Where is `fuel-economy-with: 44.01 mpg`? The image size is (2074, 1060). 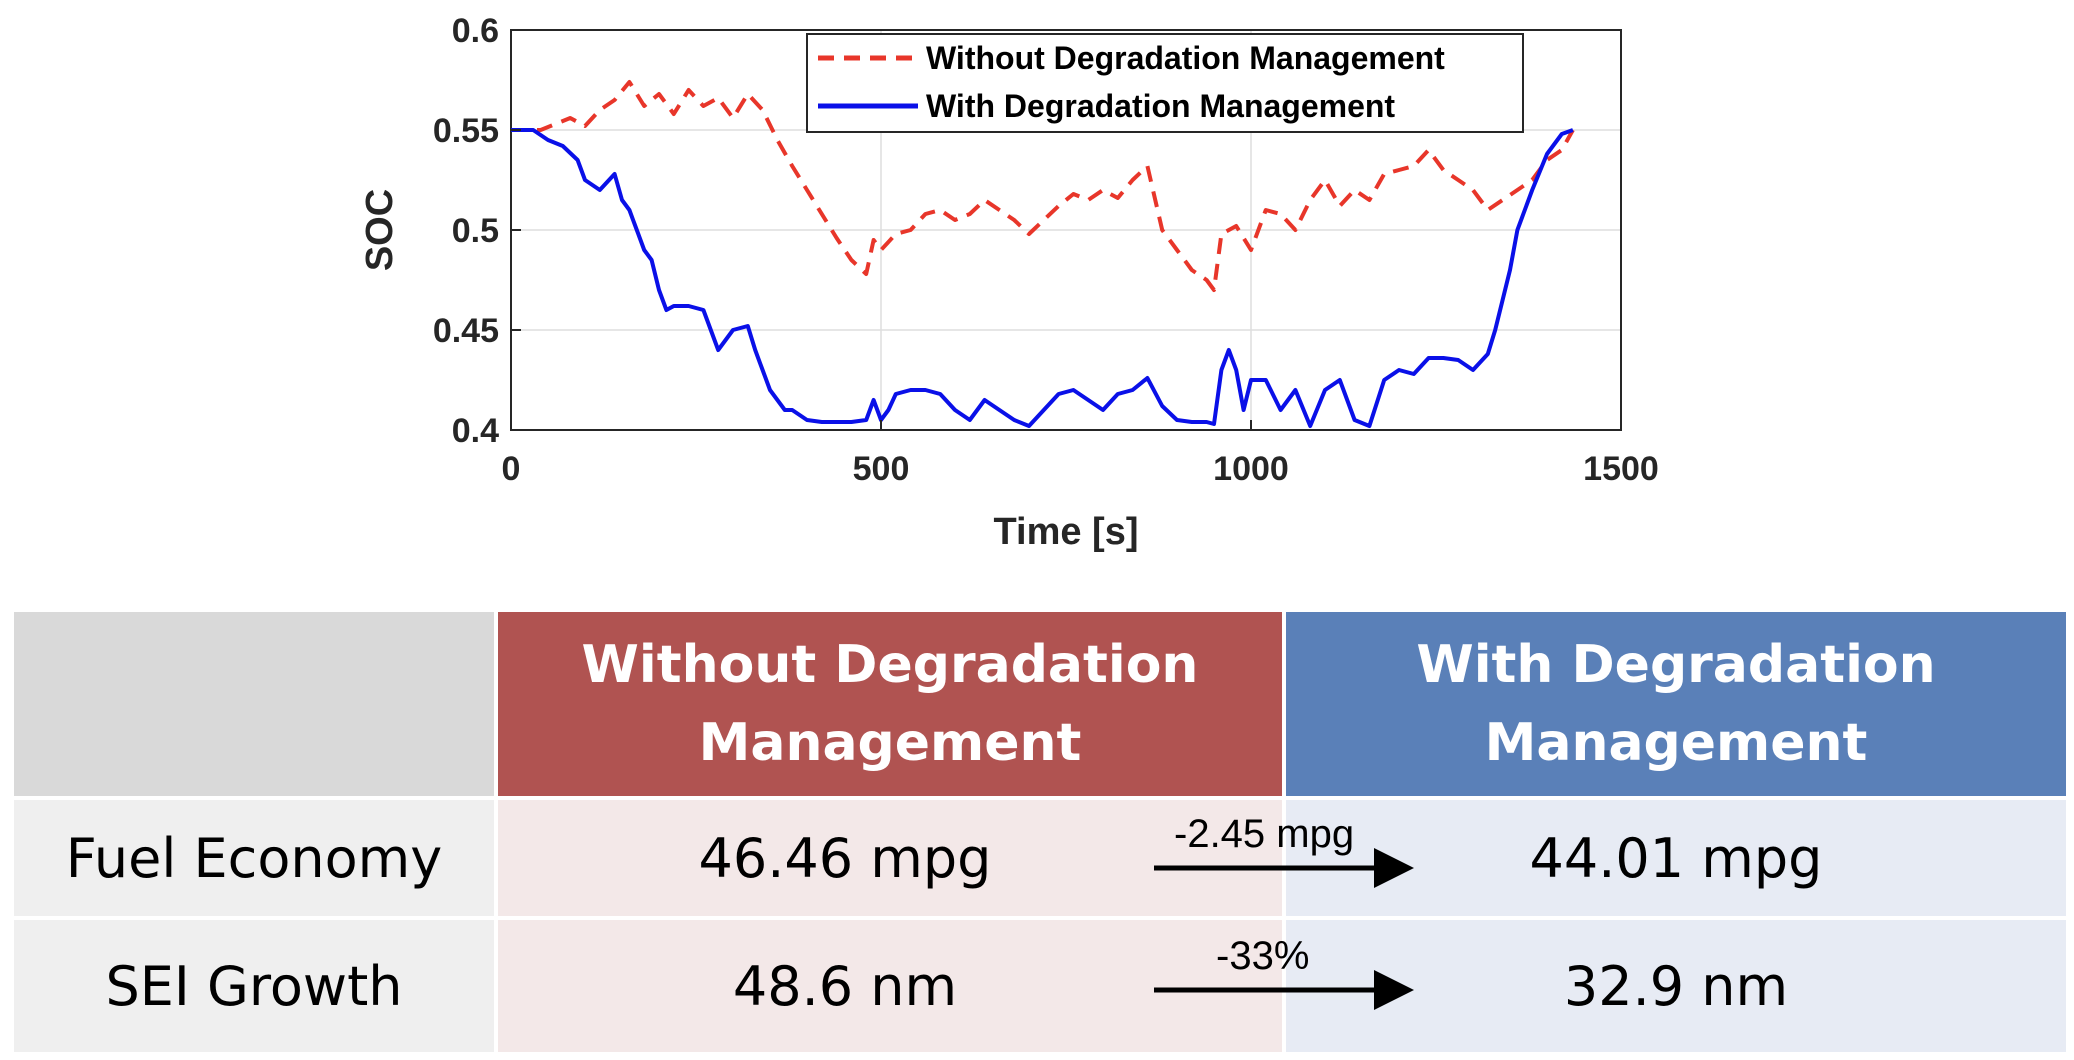
fuel-economy-with: 44.01 mpg is located at coordinates (1676, 858).